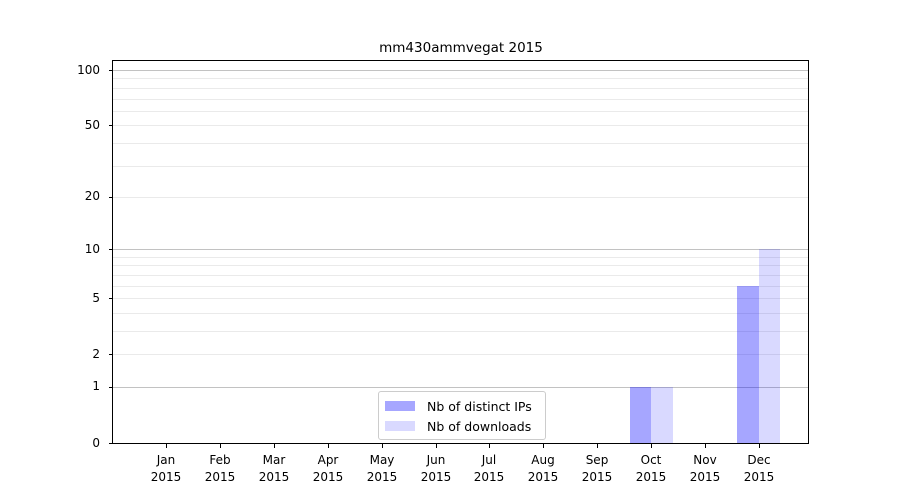  What do you see at coordinates (220, 469) in the screenshot?
I see `x-tick-label-feb-2015: Feb 2015` at bounding box center [220, 469].